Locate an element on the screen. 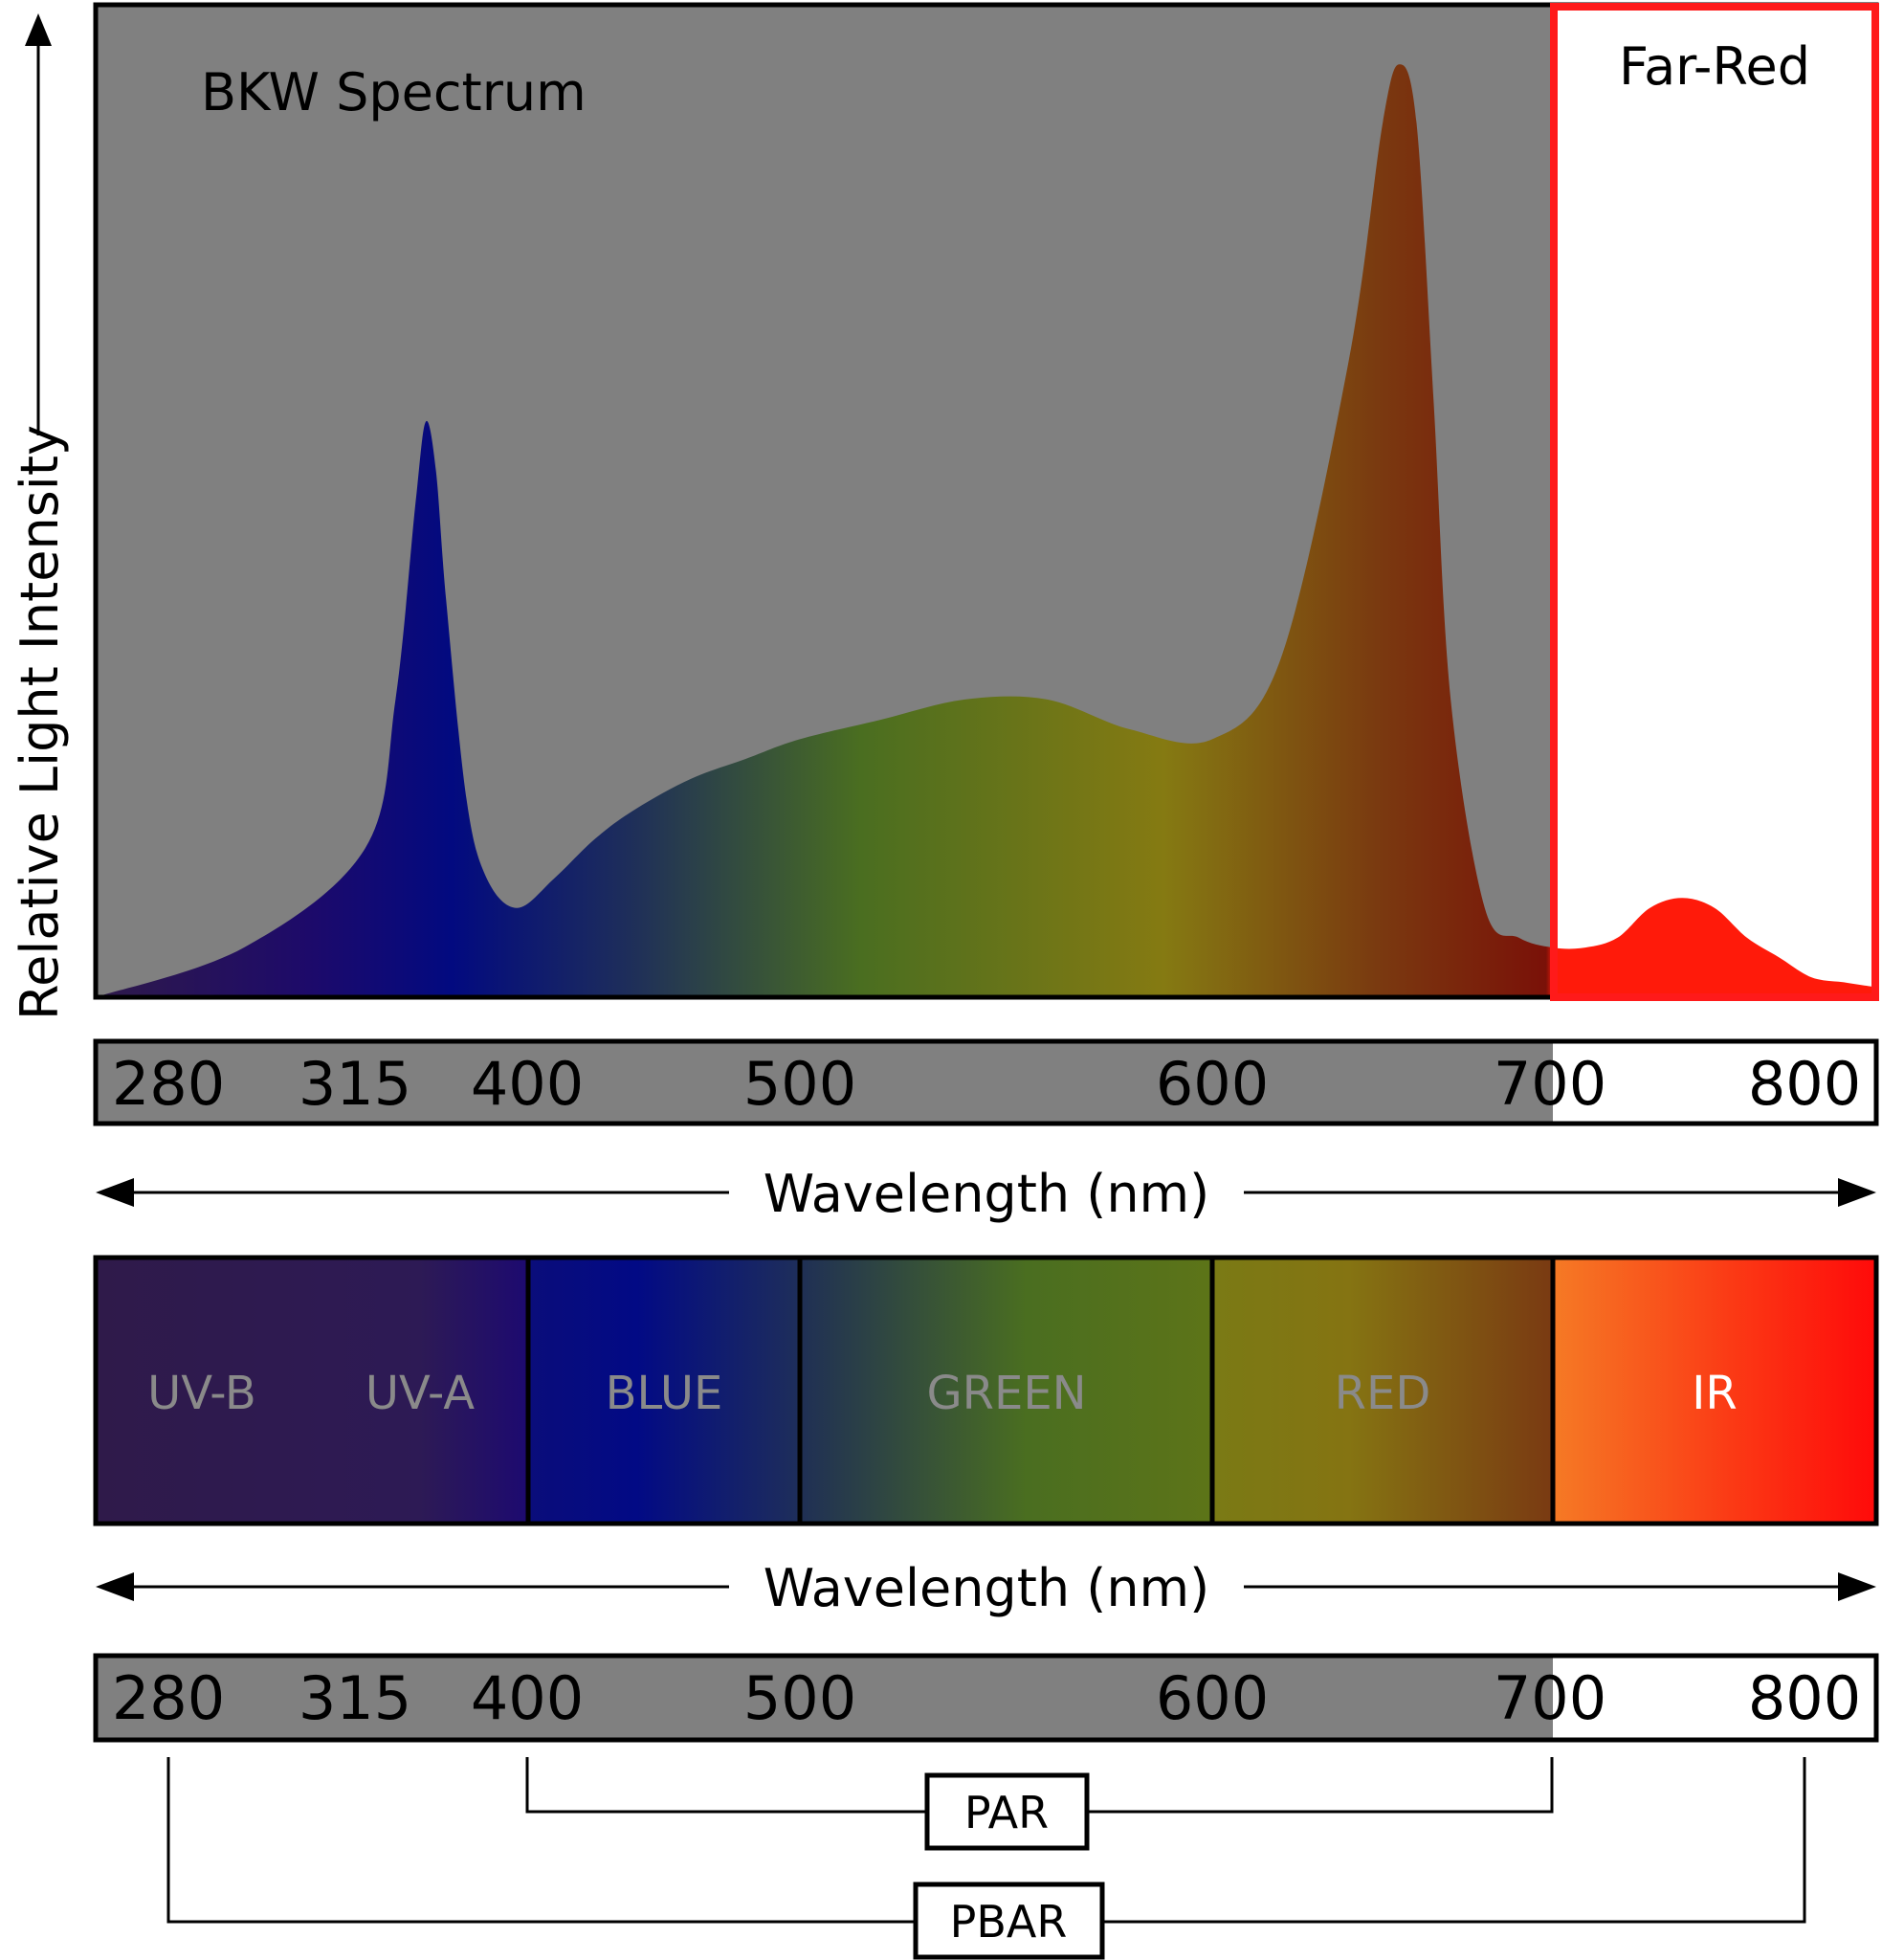  color-bands: UV-B UV-A BLUE GREEN RED IR is located at coordinates (986, 1391).